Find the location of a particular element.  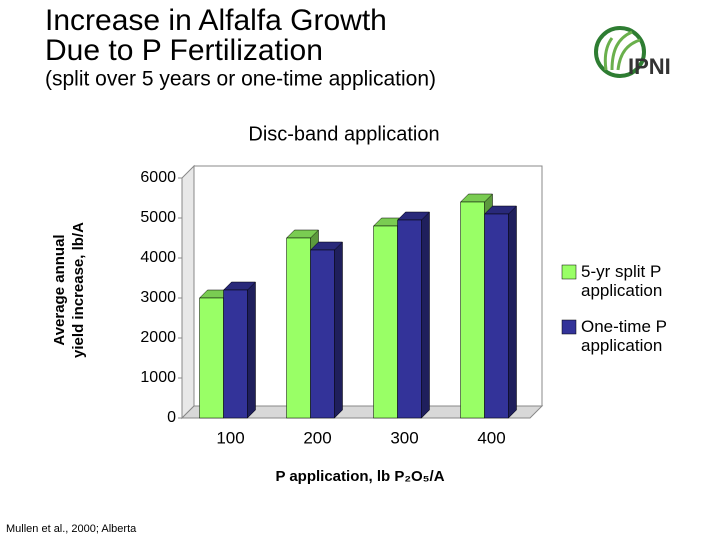

y-tick-label: 0 is located at coordinates (171, 417).